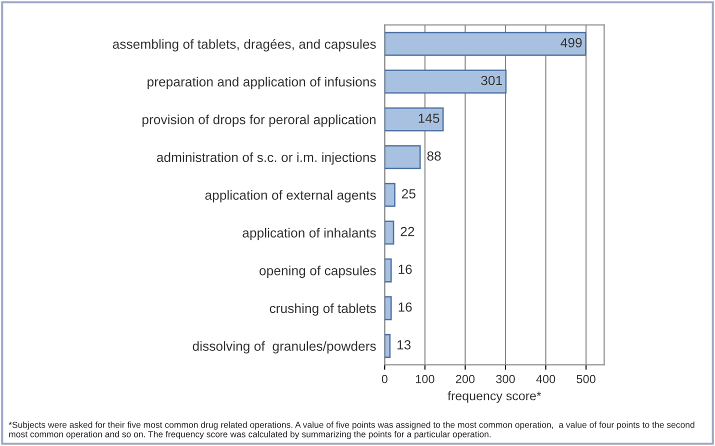  I want to click on data-label: 22, so click(407, 231).